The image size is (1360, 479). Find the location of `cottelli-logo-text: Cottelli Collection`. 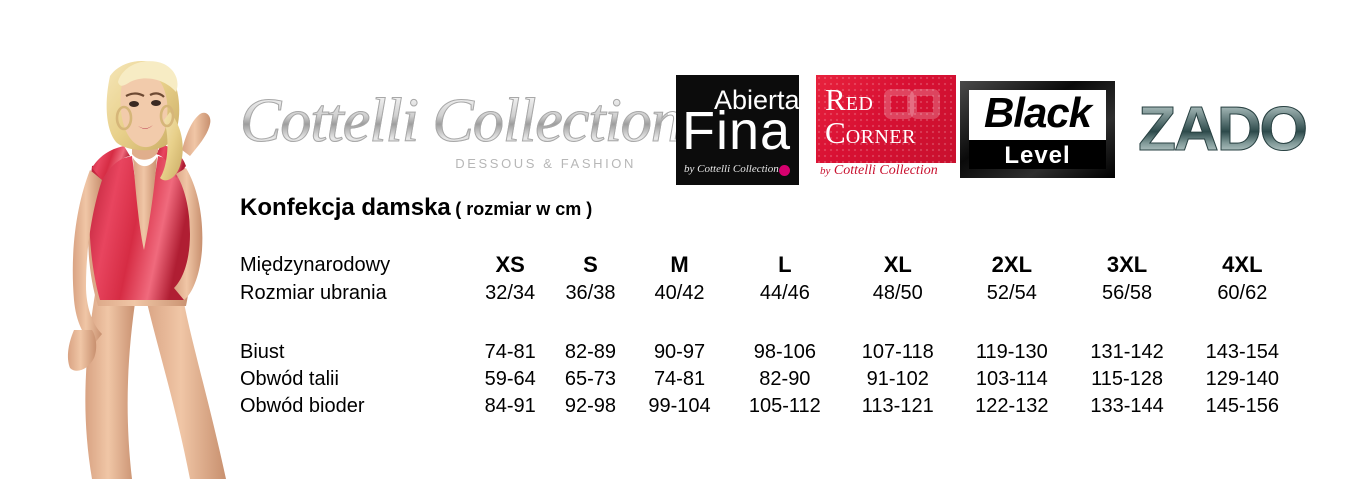

cottelli-logo-text: Cottelli Collection is located at coordinates (461, 121).